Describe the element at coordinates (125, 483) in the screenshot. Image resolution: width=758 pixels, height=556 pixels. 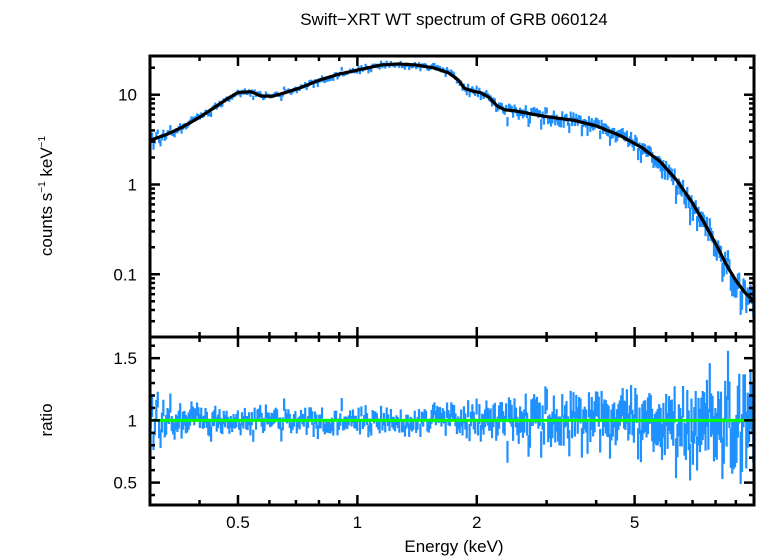
I see `y-tick-label-ratio: 0.5` at that location.